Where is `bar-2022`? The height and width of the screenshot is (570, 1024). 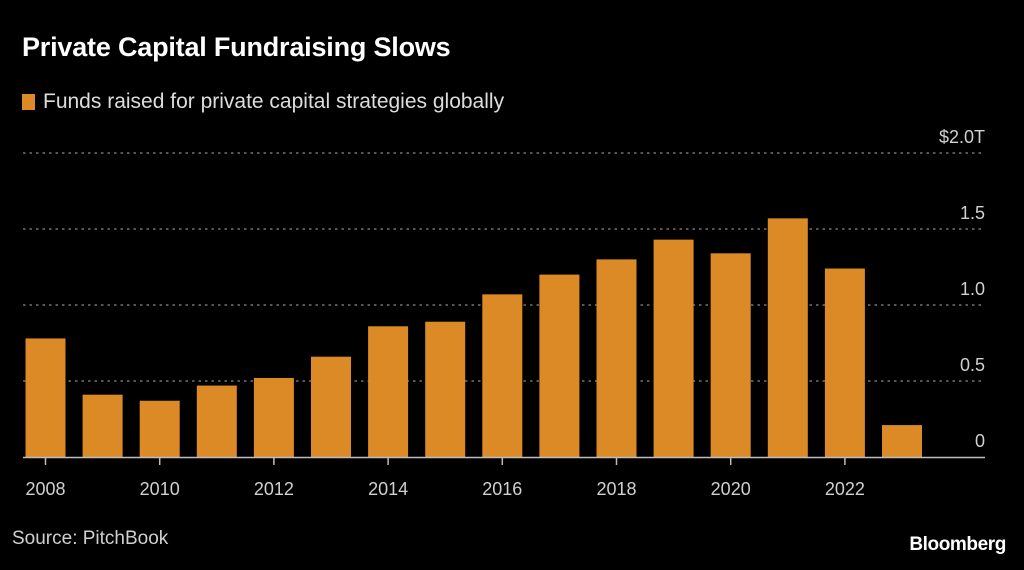
bar-2022 is located at coordinates (844, 362).